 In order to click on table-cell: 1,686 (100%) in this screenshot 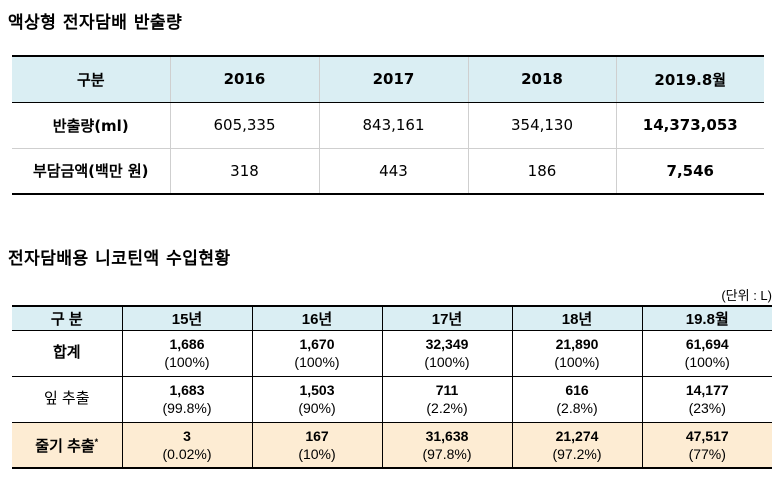, I will do `click(187, 353)`.